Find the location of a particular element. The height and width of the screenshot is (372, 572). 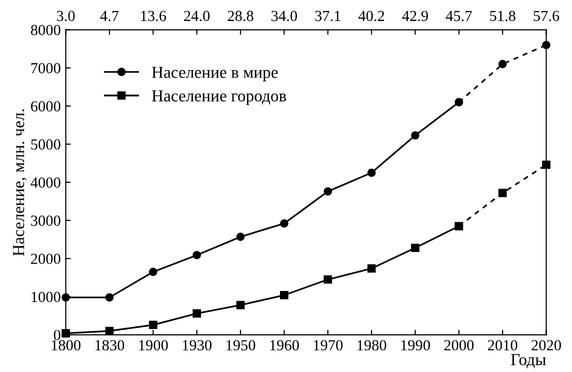

x-tick-label: 1970 is located at coordinates (328, 345).